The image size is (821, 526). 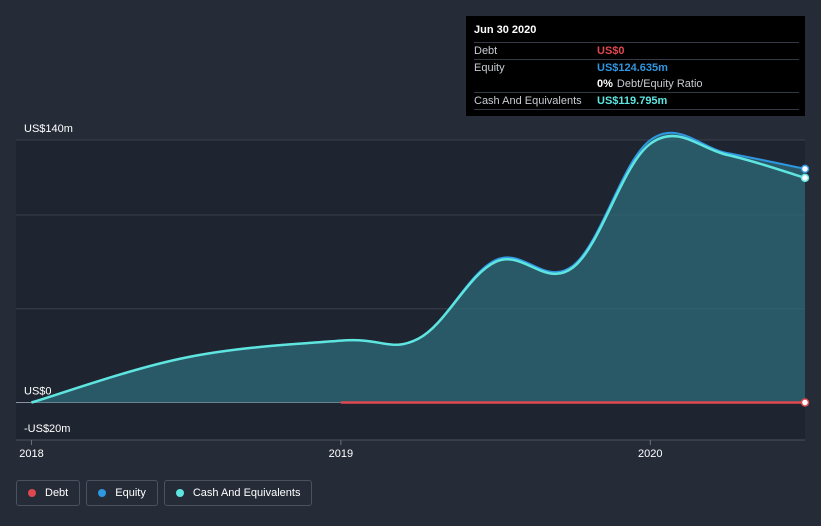 What do you see at coordinates (341, 454) in the screenshot?
I see `x-tick-label: 2019` at bounding box center [341, 454].